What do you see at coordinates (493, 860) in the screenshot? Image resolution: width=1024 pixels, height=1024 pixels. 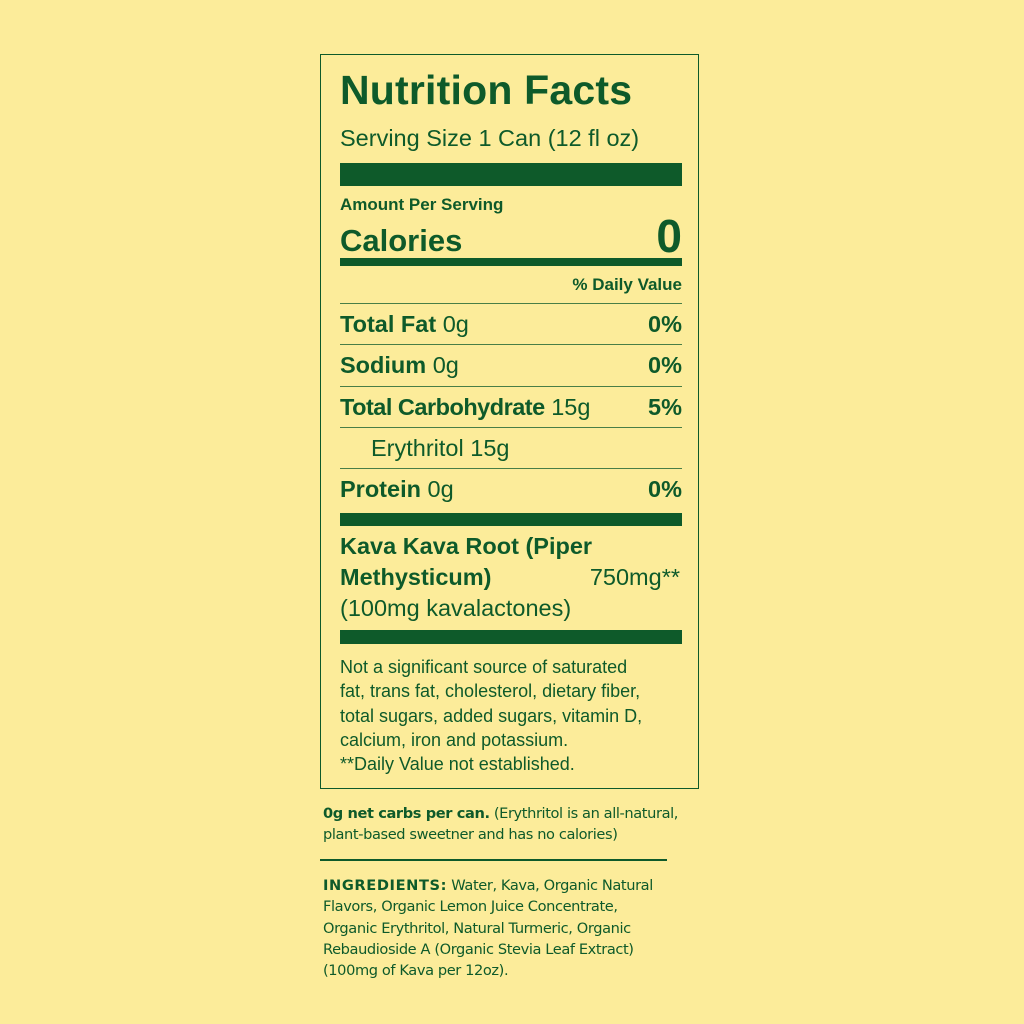 I see `separator` at bounding box center [493, 860].